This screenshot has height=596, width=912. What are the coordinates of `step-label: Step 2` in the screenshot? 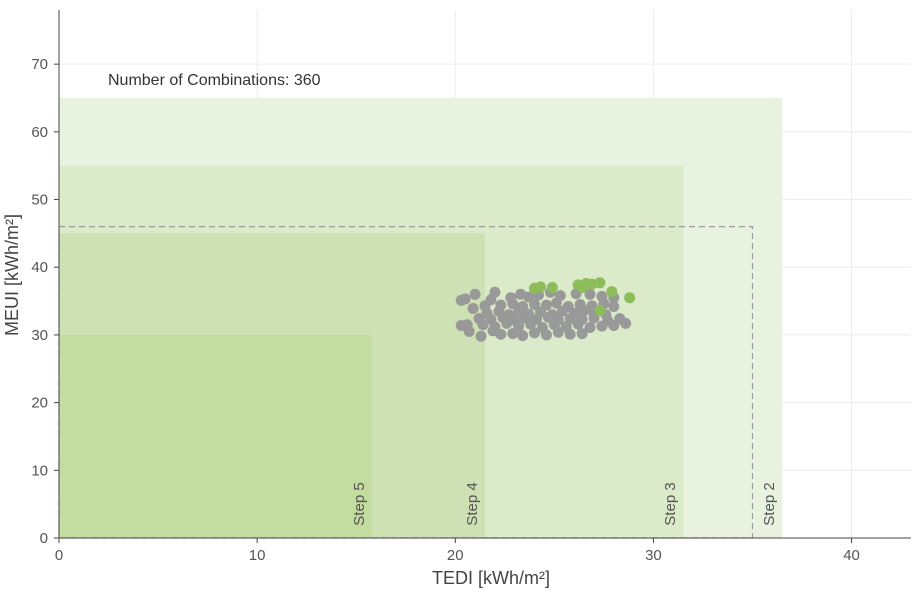 It's located at (769, 503).